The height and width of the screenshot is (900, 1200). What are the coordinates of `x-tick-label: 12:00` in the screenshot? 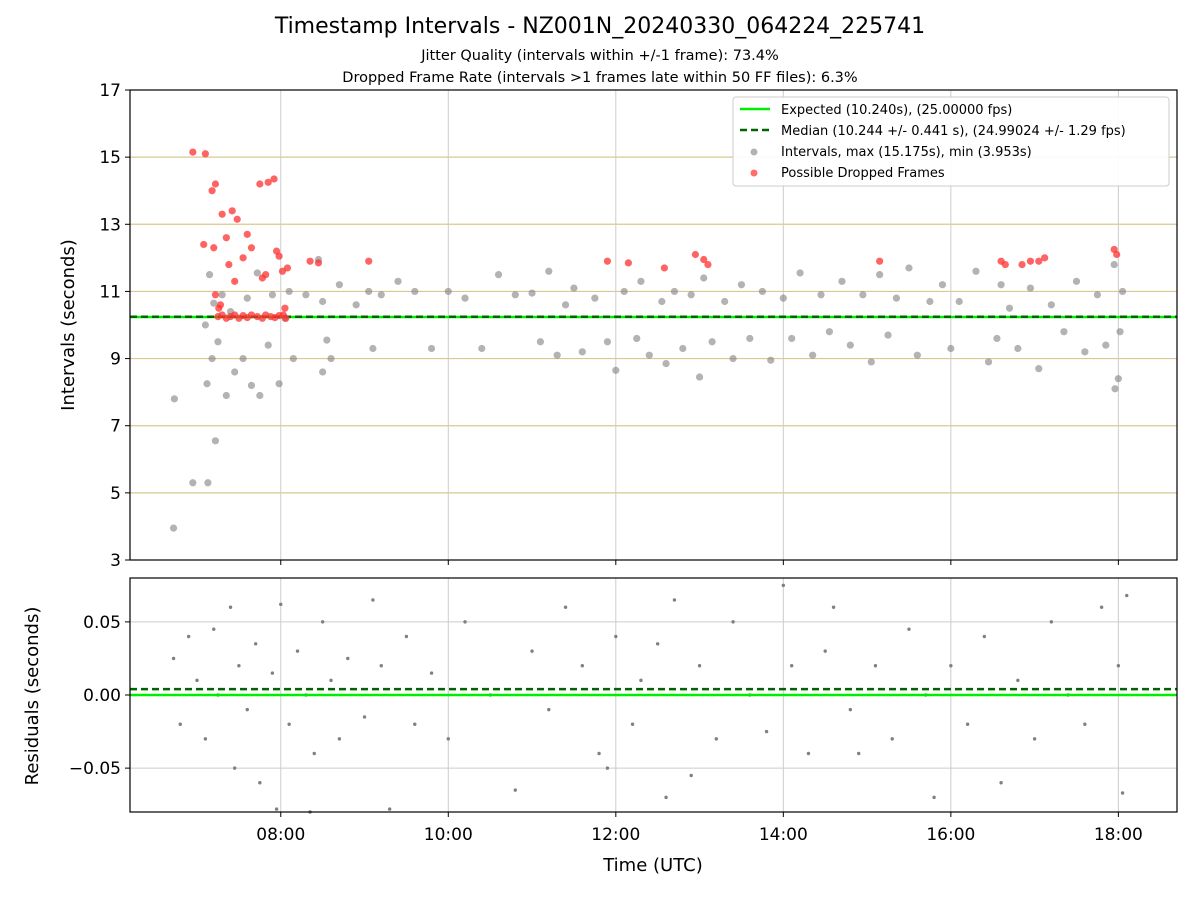 It's located at (615, 835).